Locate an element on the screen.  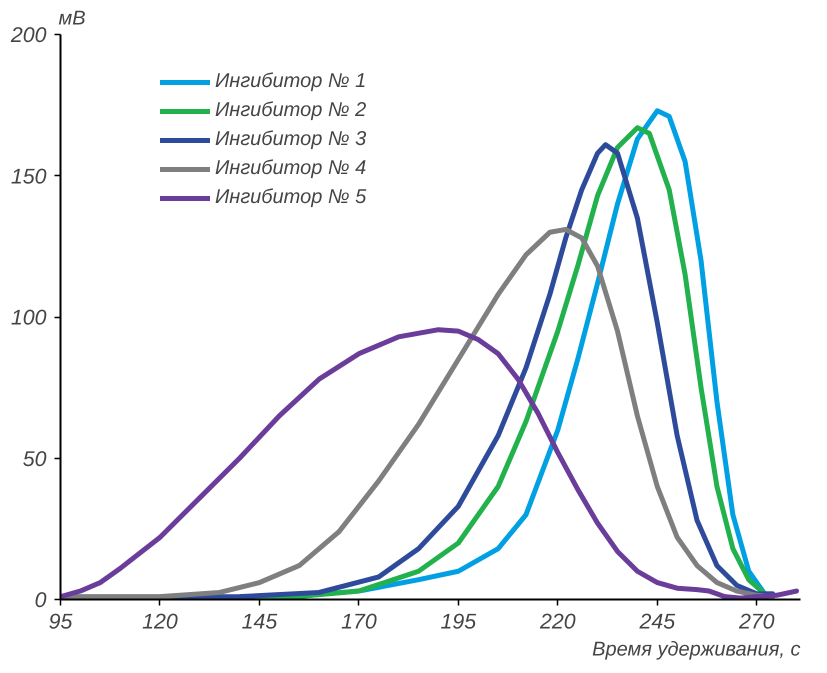
x-tick-label: 245 is located at coordinates (657, 622).